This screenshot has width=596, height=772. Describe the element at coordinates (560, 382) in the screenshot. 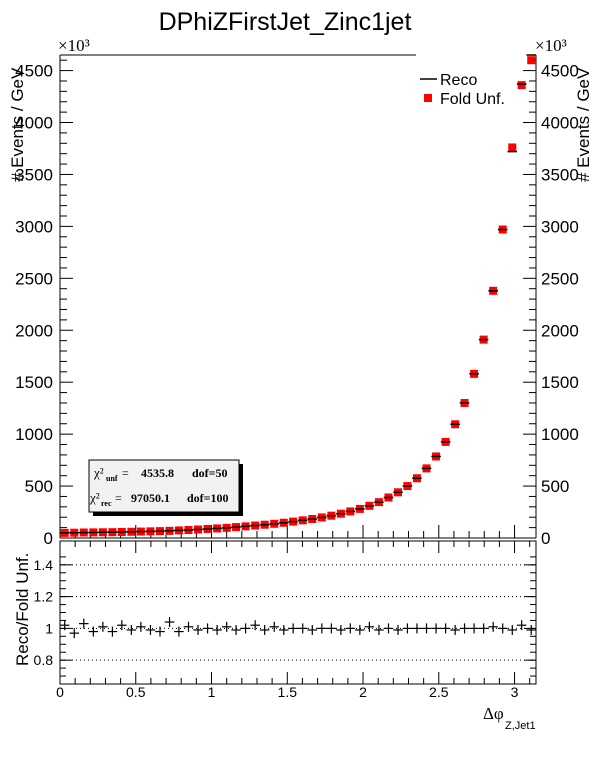

I see `main-ytick-label-right: 1500` at that location.